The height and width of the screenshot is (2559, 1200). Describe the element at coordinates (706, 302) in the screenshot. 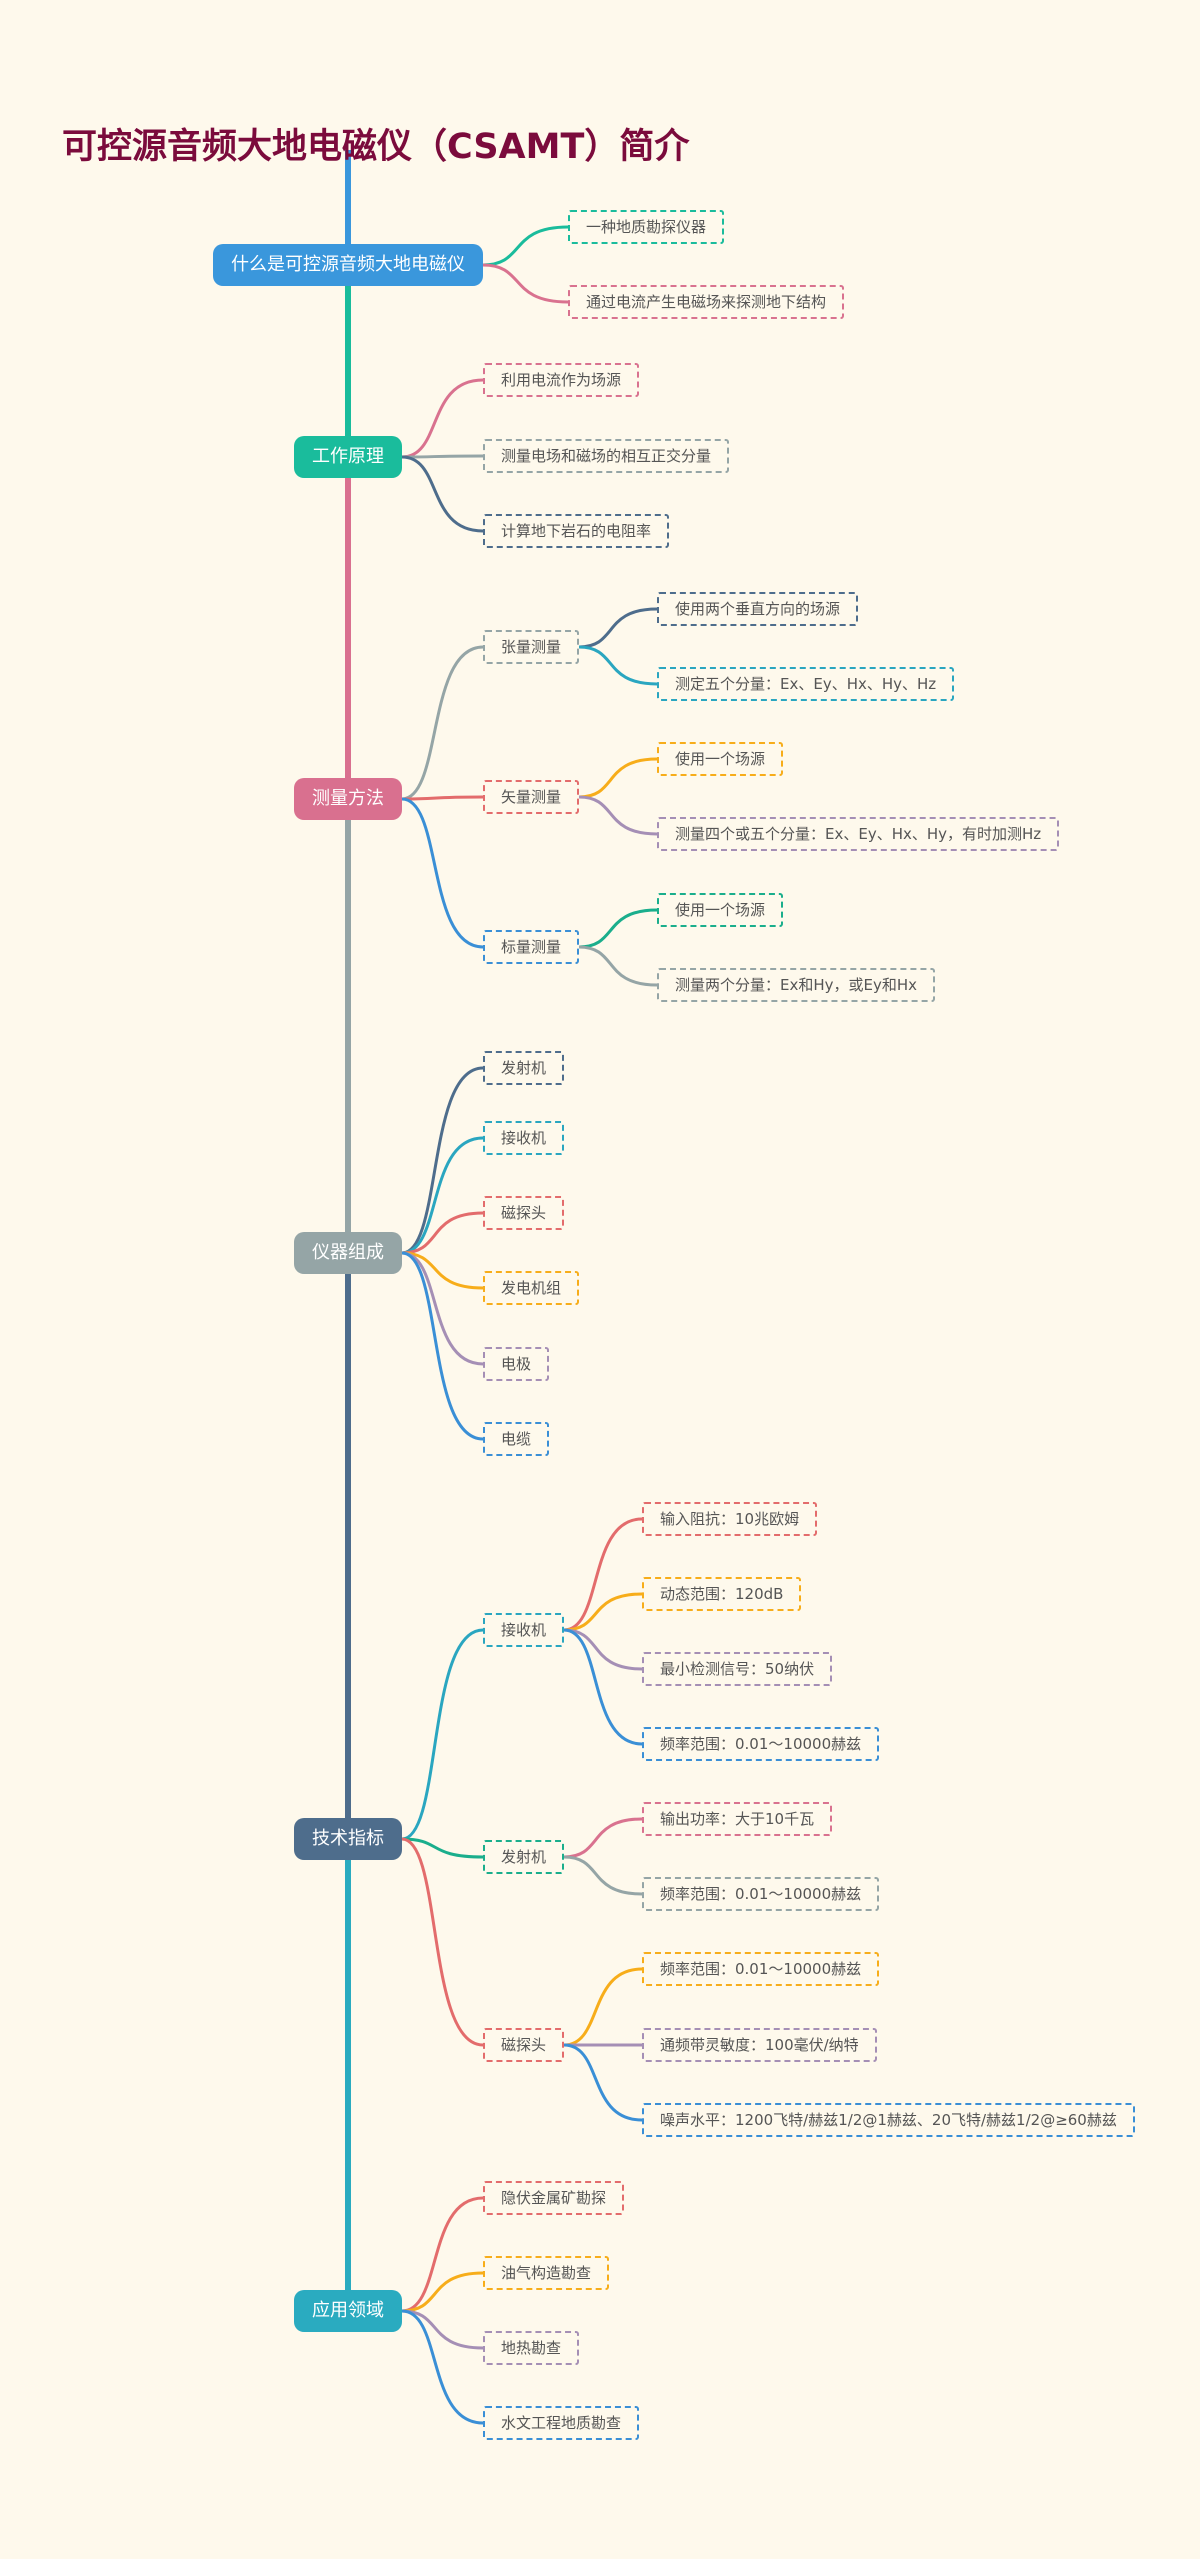

I see `subtopic-node: 通过电流产生电磁场来探测地下结构` at that location.